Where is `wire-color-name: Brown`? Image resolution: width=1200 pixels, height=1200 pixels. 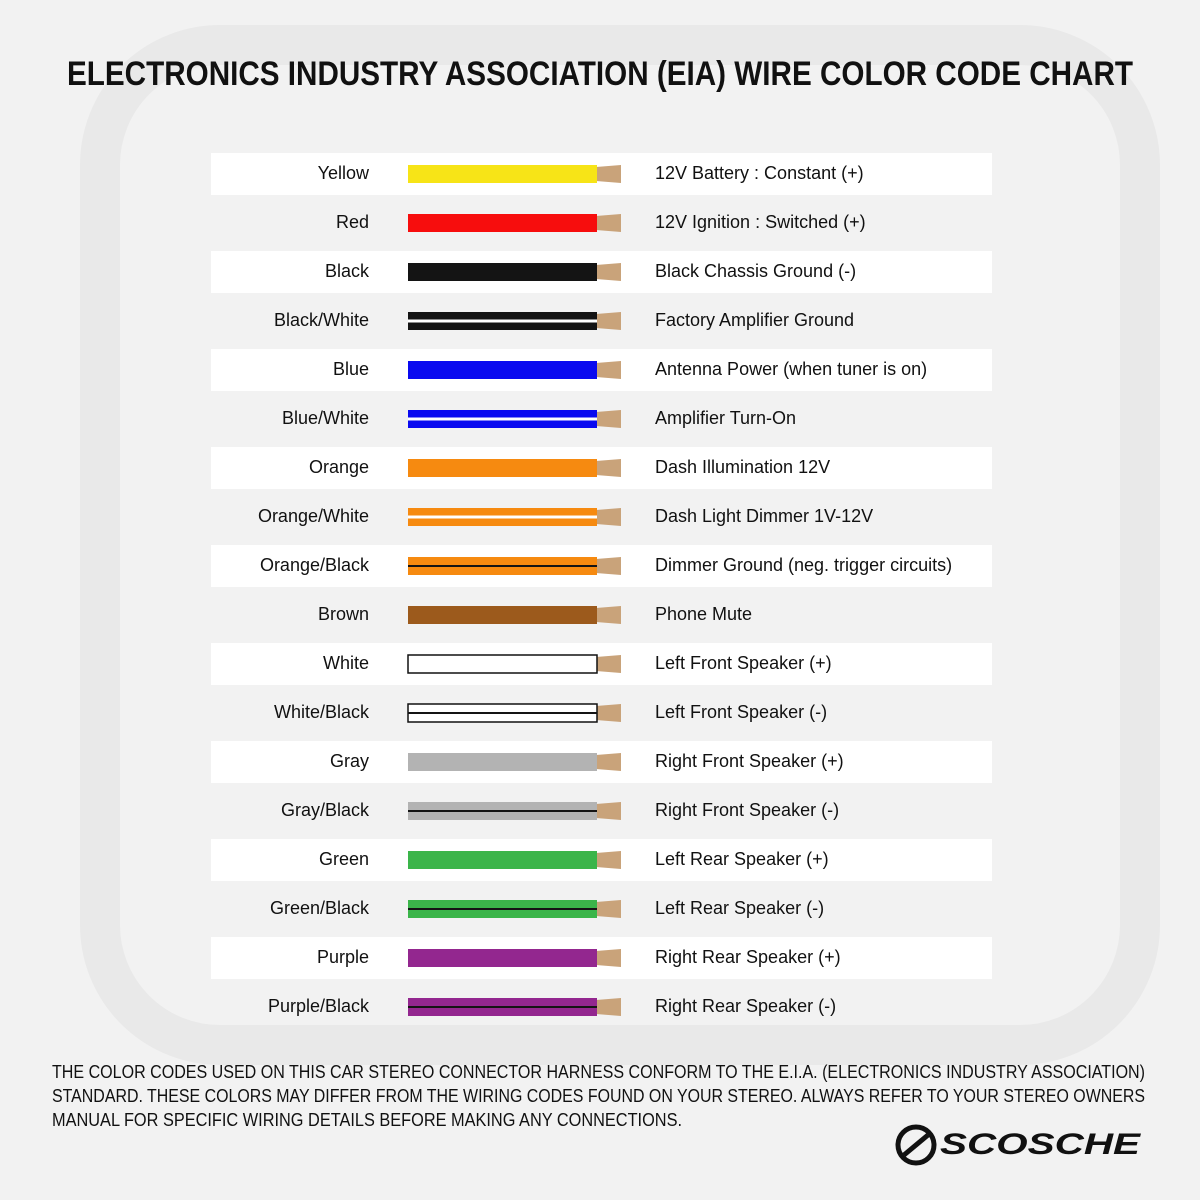 wire-color-name: Brown is located at coordinates (343, 614).